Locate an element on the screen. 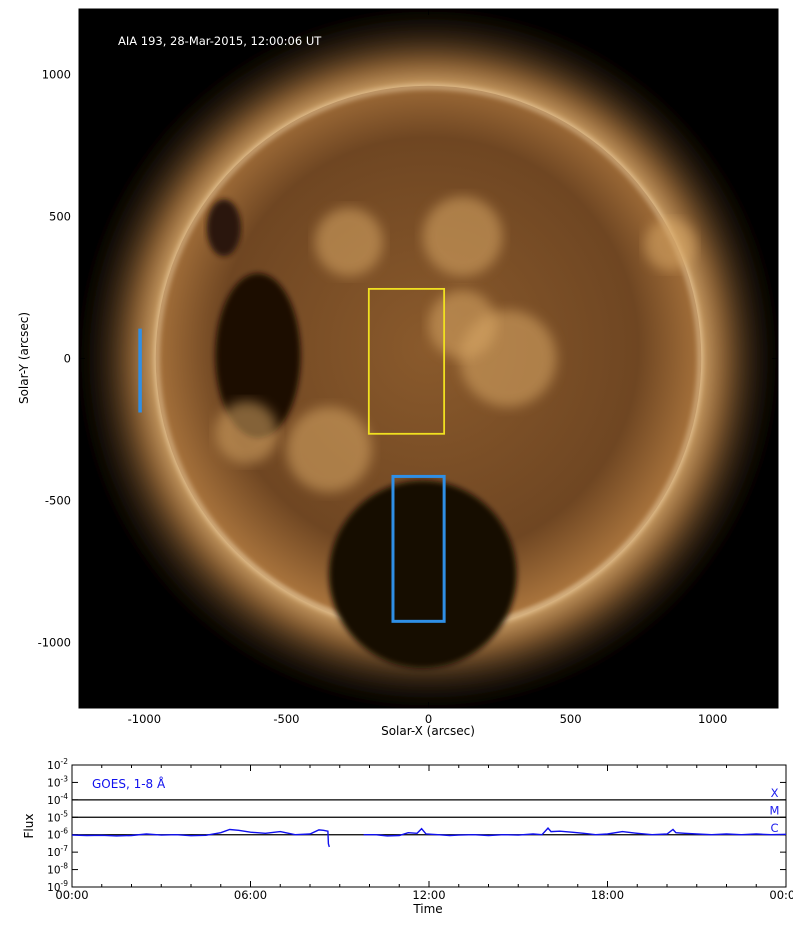  image-x-axis-label: Solar-X (arcsec) is located at coordinates (428, 731).